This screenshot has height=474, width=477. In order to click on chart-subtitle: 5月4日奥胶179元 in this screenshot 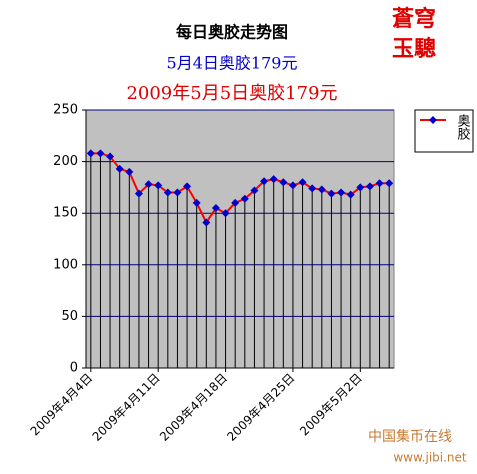, I will do `click(232, 63)`.